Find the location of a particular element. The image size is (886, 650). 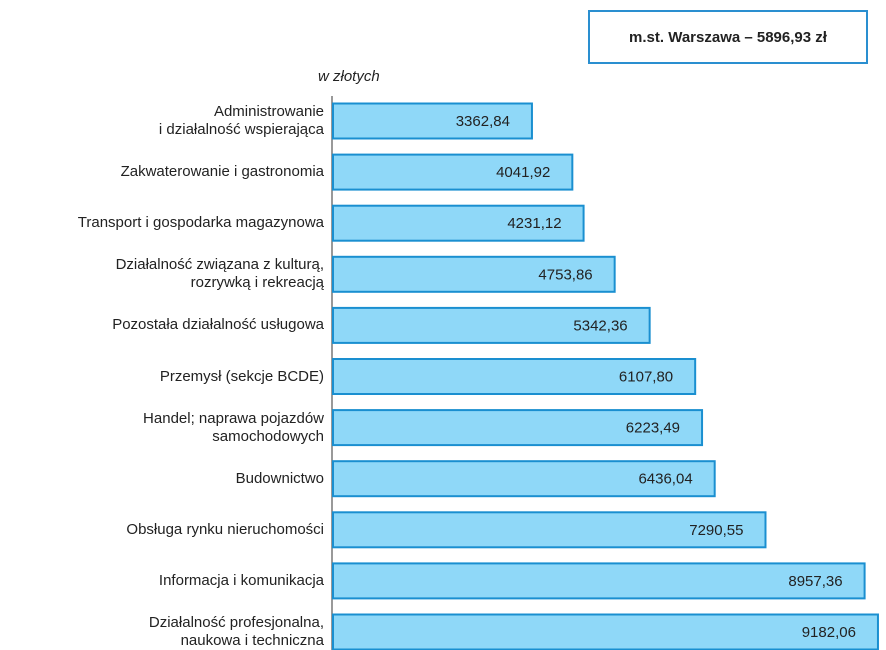

value-label: 6436,04 is located at coordinates (665, 479).